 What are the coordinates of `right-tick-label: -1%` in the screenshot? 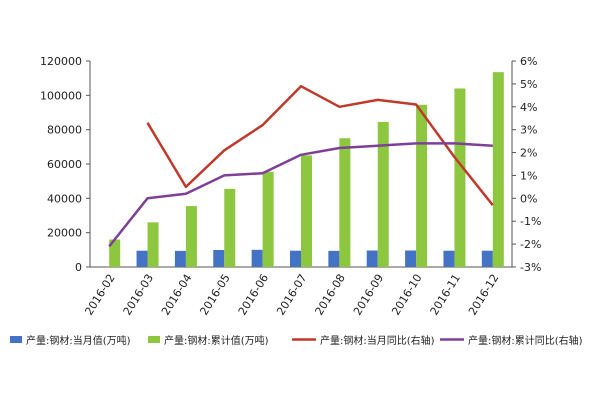 It's located at (530, 221).